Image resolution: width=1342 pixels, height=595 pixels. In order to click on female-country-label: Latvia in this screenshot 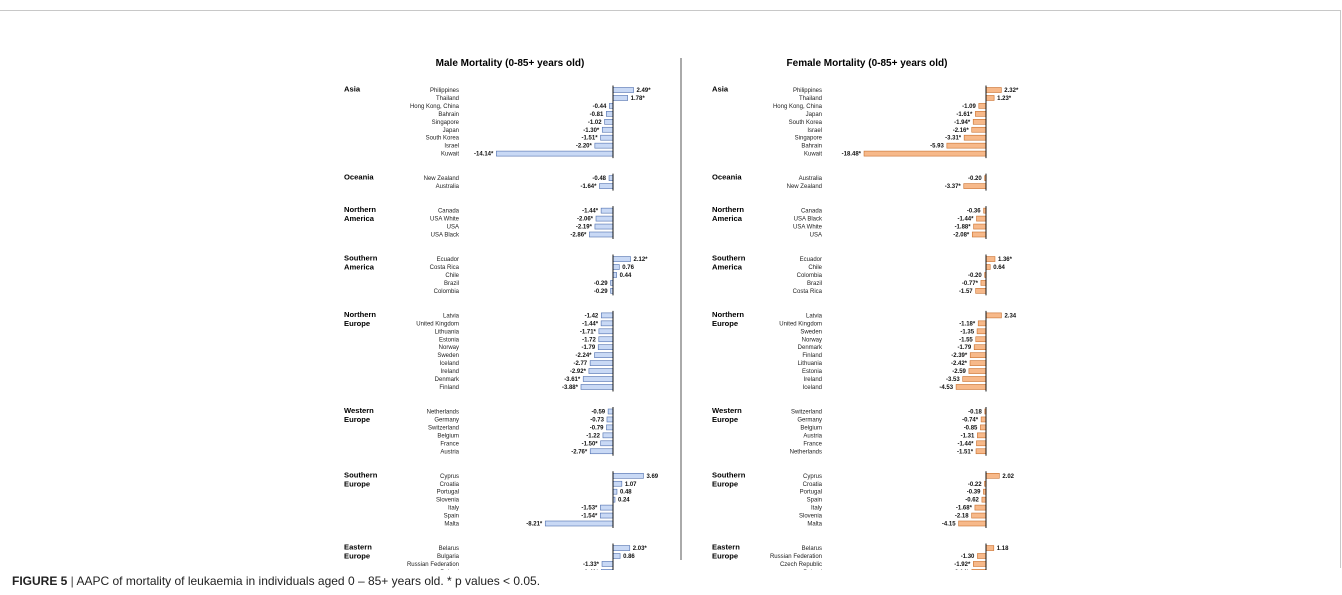, I will do `click(814, 316)`.